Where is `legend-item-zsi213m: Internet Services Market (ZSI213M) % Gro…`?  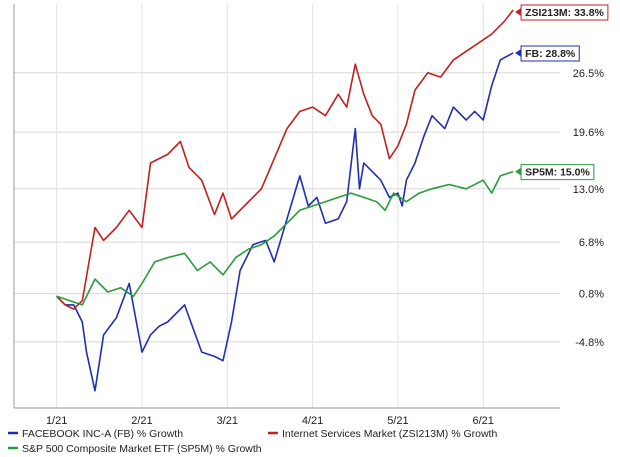
legend-item-zsi213m: Internet Services Market (ZSI213M) % Gro… is located at coordinates (382, 434).